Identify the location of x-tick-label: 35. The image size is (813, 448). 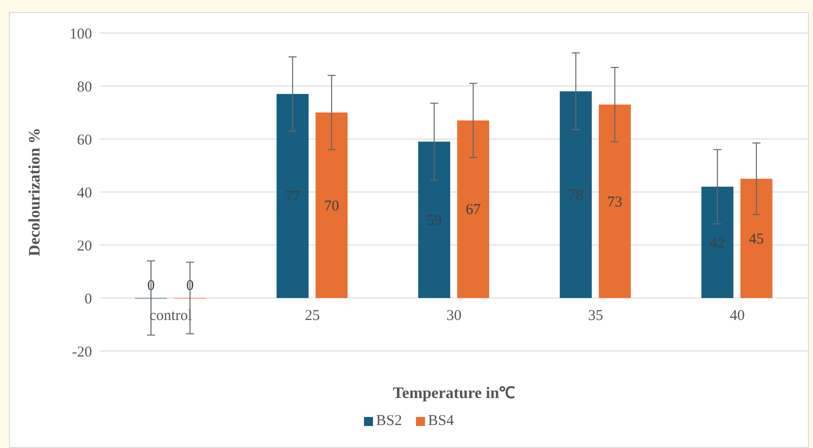
(596, 316).